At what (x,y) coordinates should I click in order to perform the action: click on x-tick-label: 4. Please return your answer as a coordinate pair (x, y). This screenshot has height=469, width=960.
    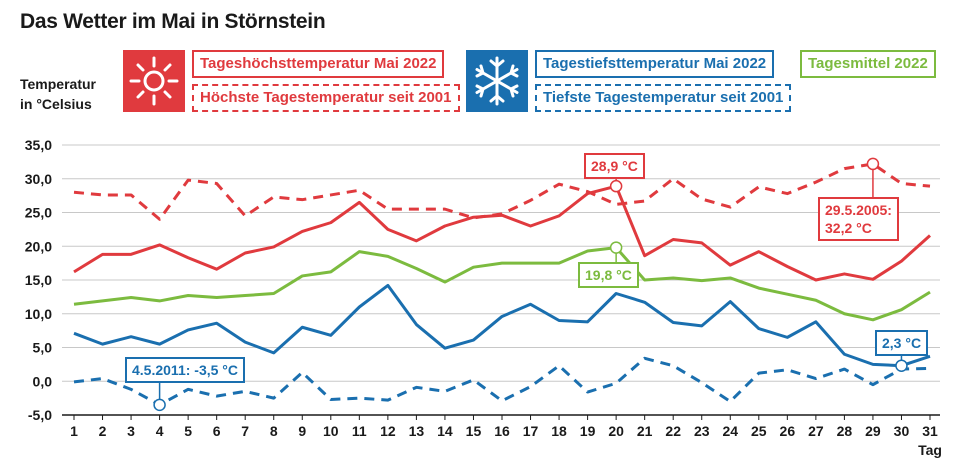
    Looking at the image, I should click on (160, 431).